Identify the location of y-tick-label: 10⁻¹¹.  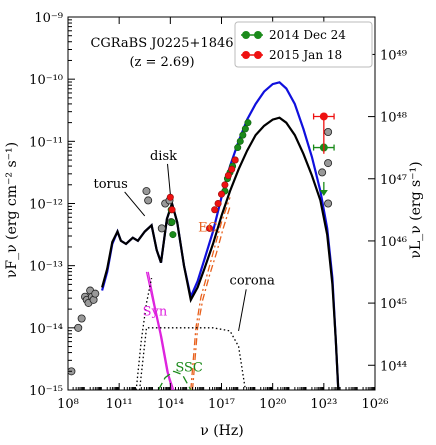
(46, 142).